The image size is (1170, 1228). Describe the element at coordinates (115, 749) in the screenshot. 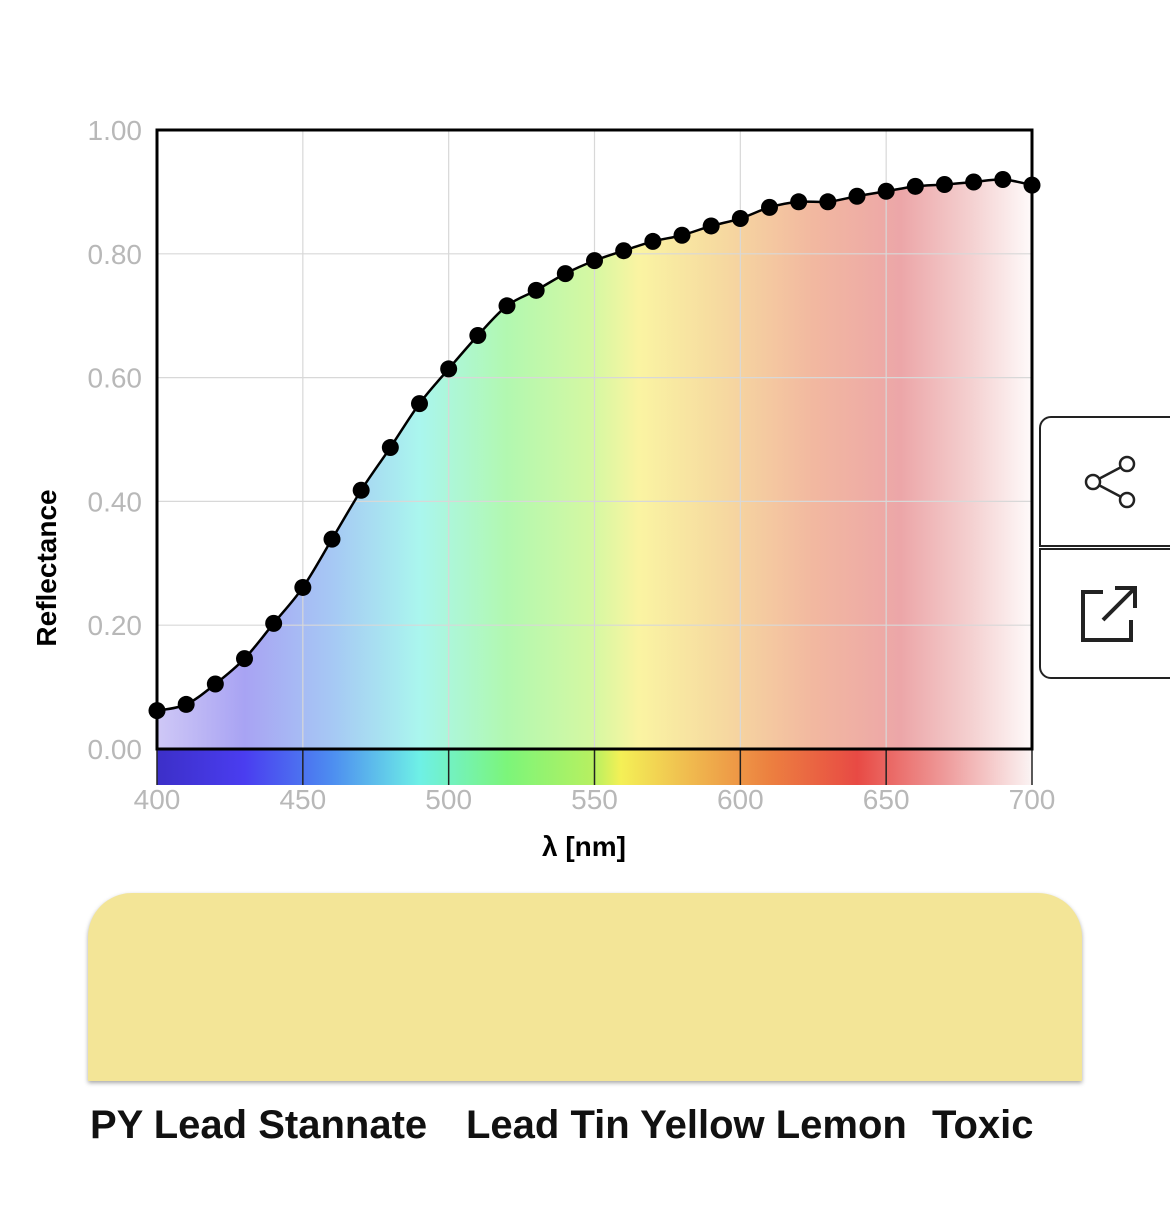

I see `y-tick-label: 0.00` at that location.